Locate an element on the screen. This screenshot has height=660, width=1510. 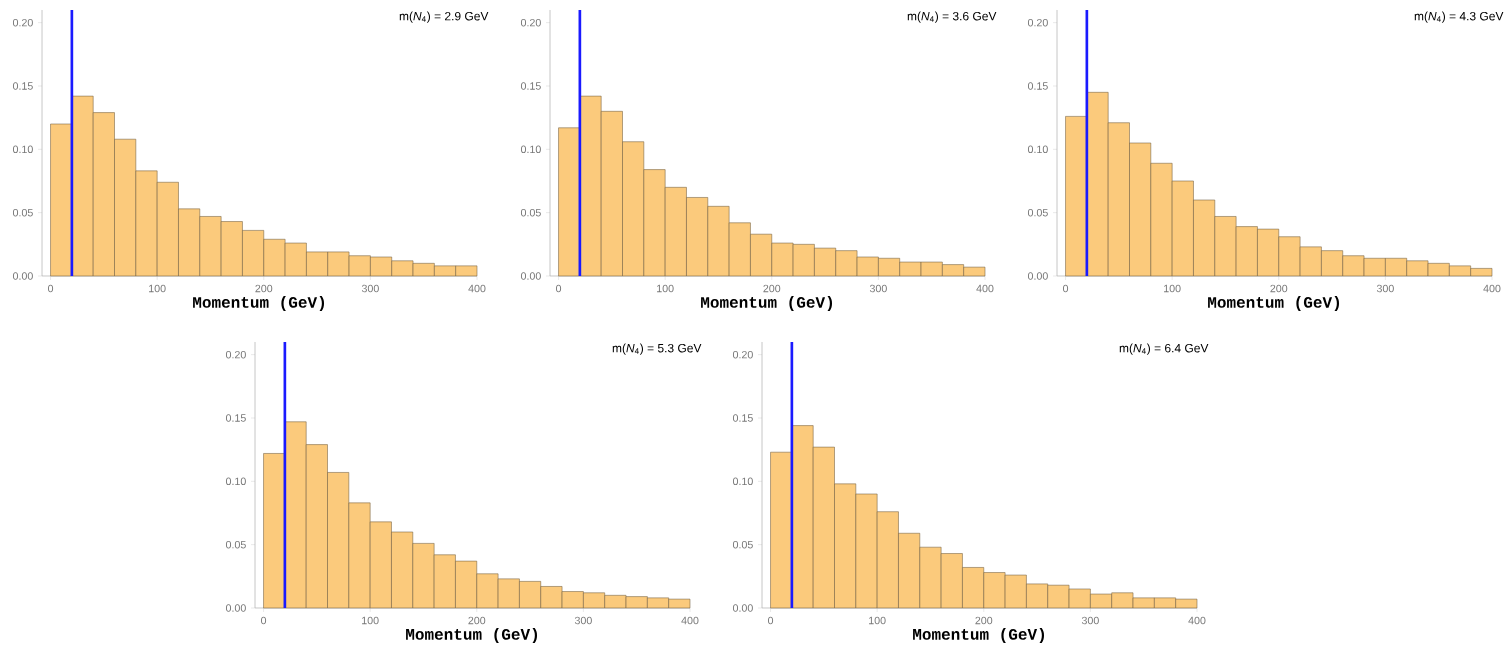
chart-title: m(N$_{4}$) = 5.3 GeV is located at coordinates (657, 349).